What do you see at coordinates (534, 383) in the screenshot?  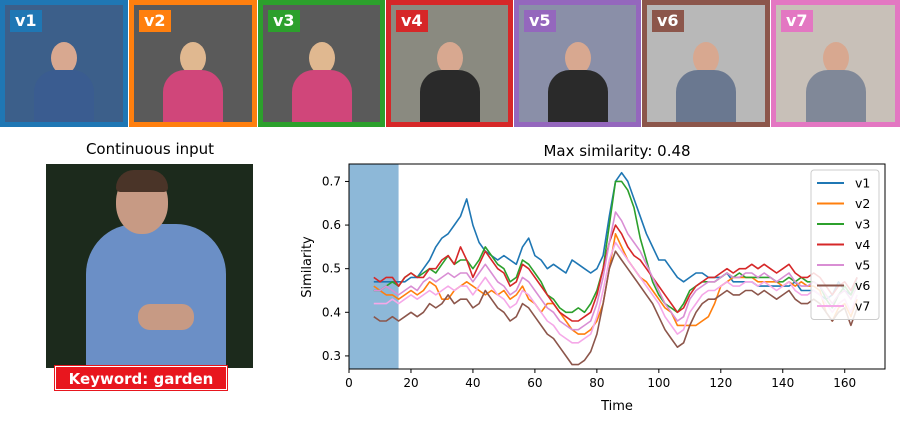 I see `x-tick-label: 60` at bounding box center [534, 383].